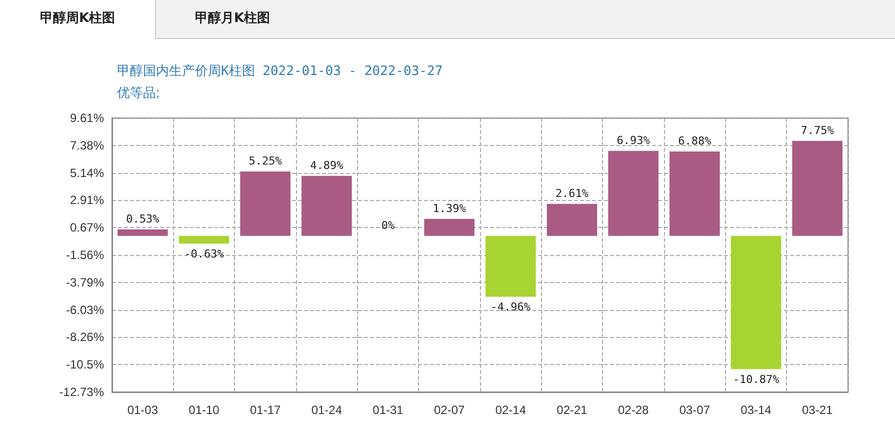 This screenshot has width=895, height=446. Describe the element at coordinates (87, 227) in the screenshot. I see `y-tick-label: 0.67%` at that location.